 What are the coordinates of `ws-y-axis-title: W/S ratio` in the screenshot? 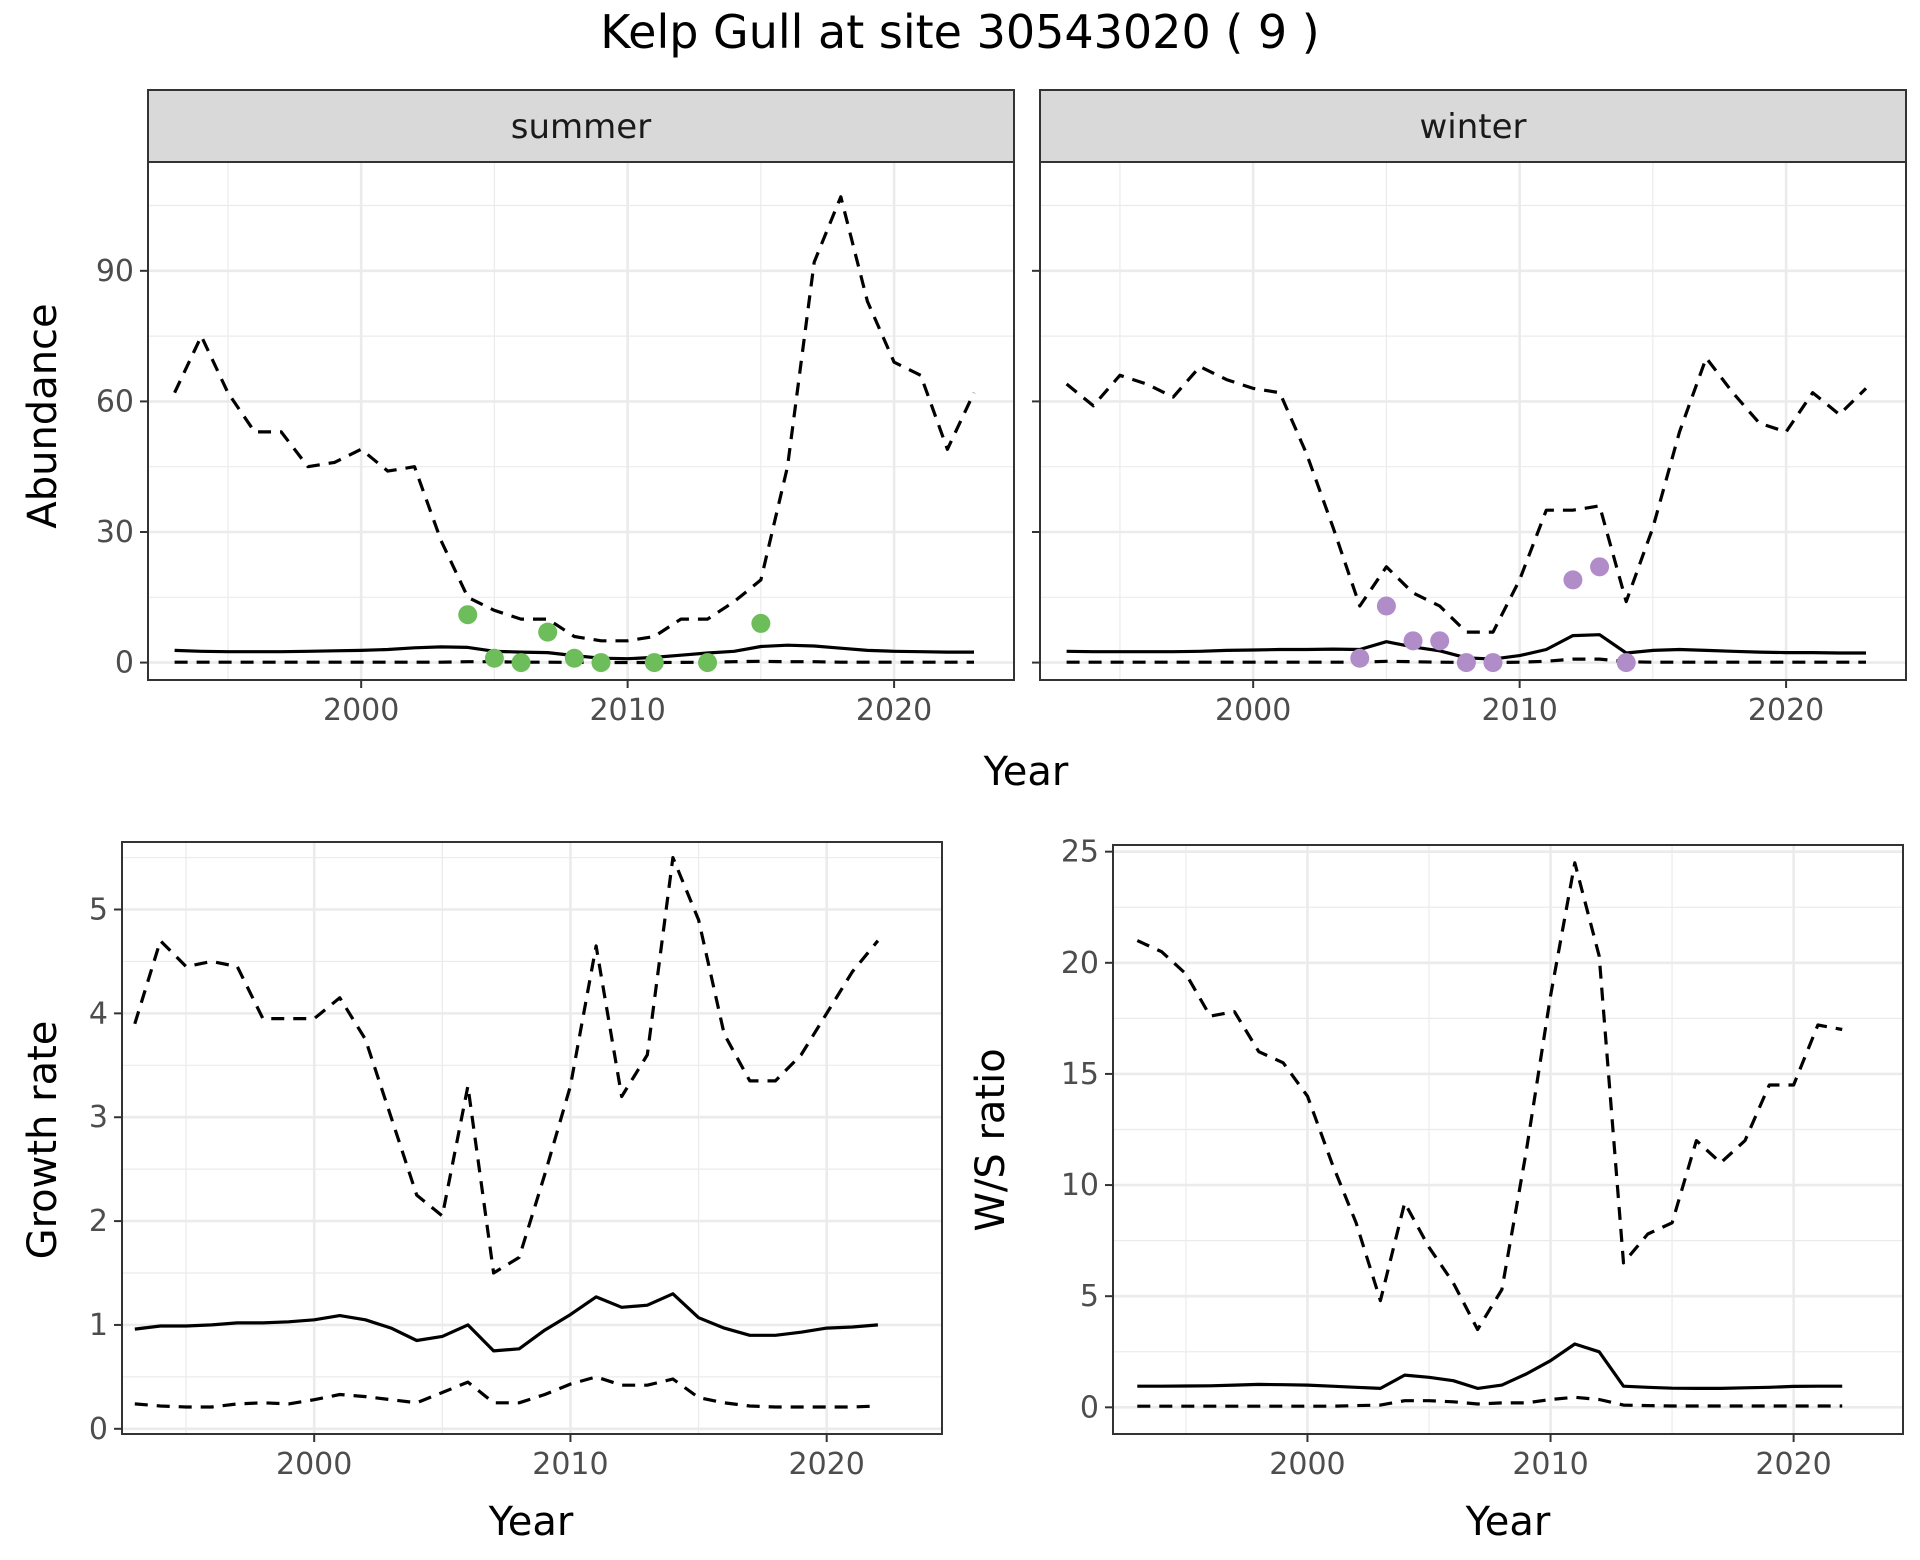 It's located at (991, 1139).